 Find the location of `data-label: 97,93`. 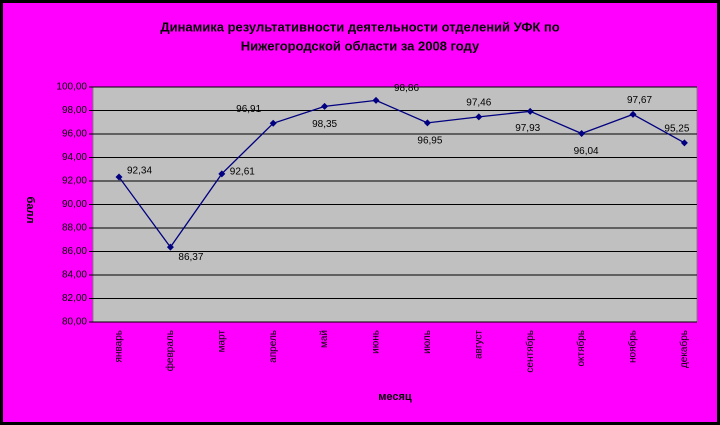

data-label: 97,93 is located at coordinates (527, 128).